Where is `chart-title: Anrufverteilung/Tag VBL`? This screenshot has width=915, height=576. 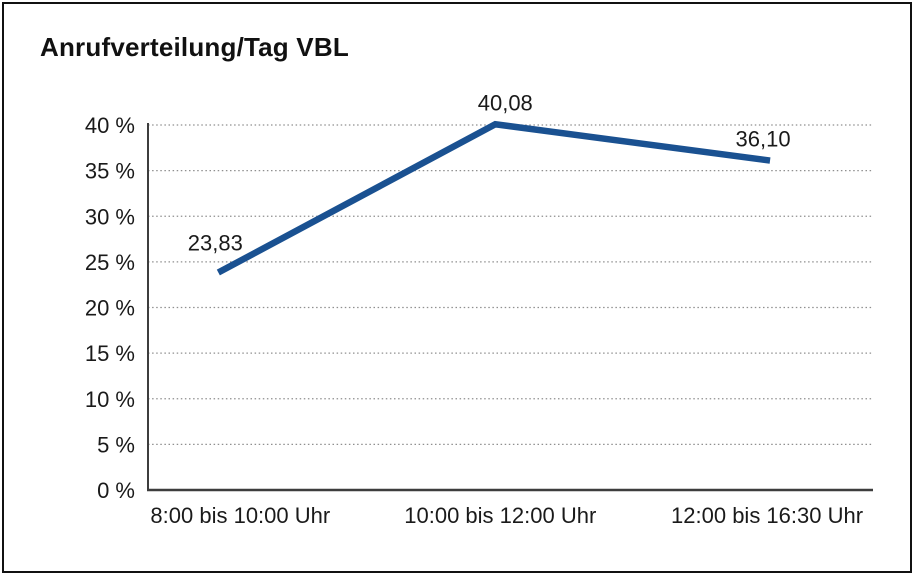
chart-title: Anrufverteilung/Tag VBL is located at coordinates (194, 47).